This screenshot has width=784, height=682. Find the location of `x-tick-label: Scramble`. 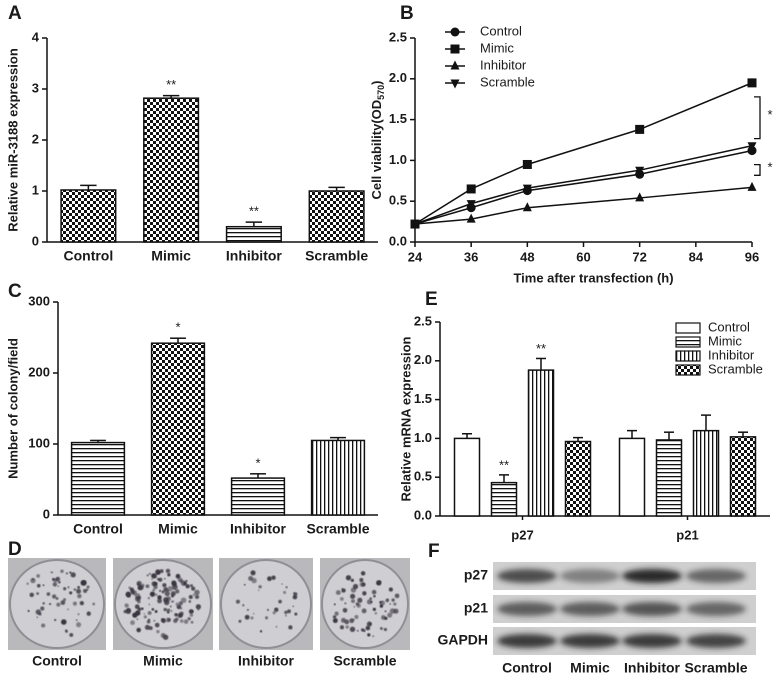

x-tick-label: Scramble is located at coordinates (337, 529).